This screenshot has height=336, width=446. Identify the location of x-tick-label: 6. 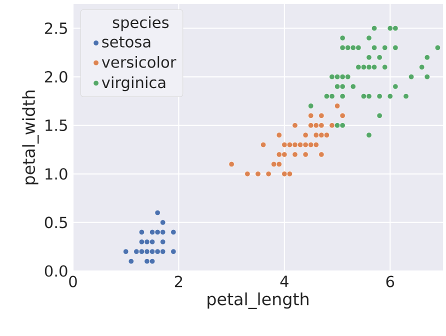
(390, 282).